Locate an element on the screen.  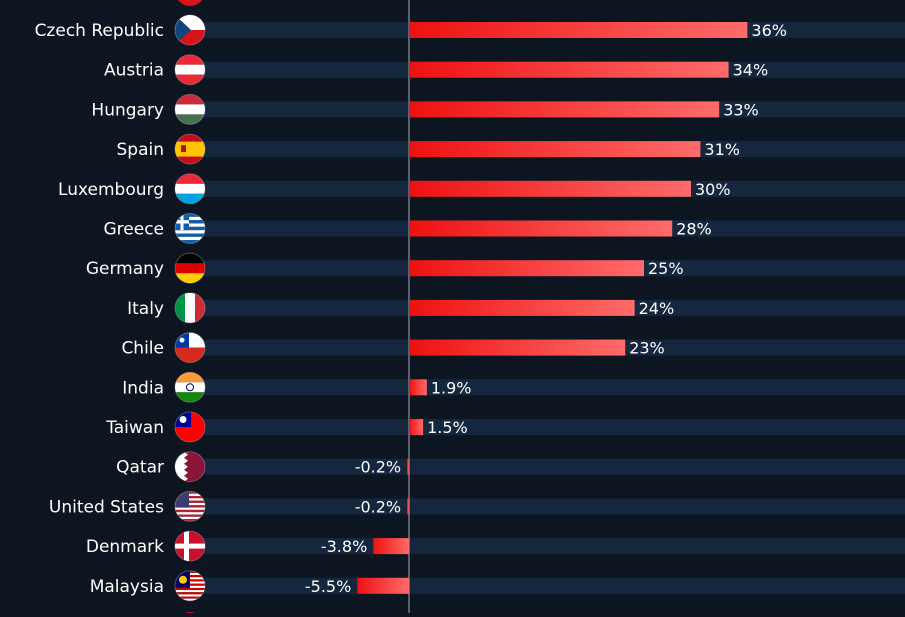
value-label: 33% is located at coordinates (741, 109).